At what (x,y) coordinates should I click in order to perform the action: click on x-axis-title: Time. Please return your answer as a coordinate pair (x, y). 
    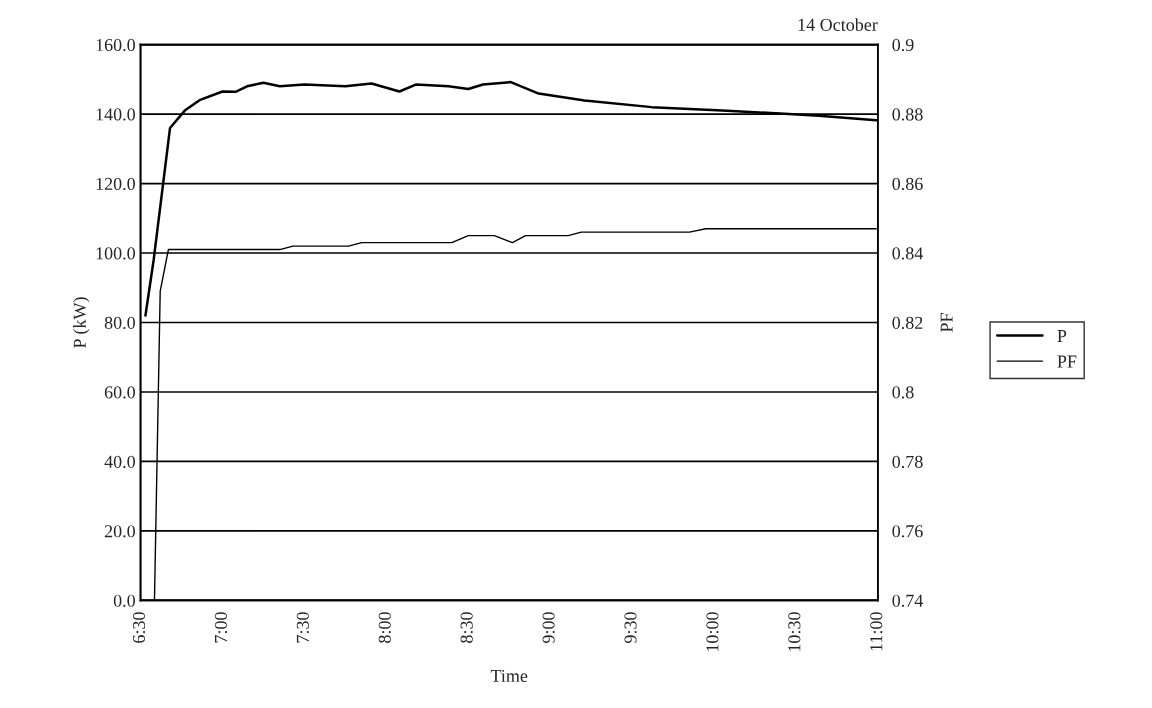
    Looking at the image, I should click on (509, 675).